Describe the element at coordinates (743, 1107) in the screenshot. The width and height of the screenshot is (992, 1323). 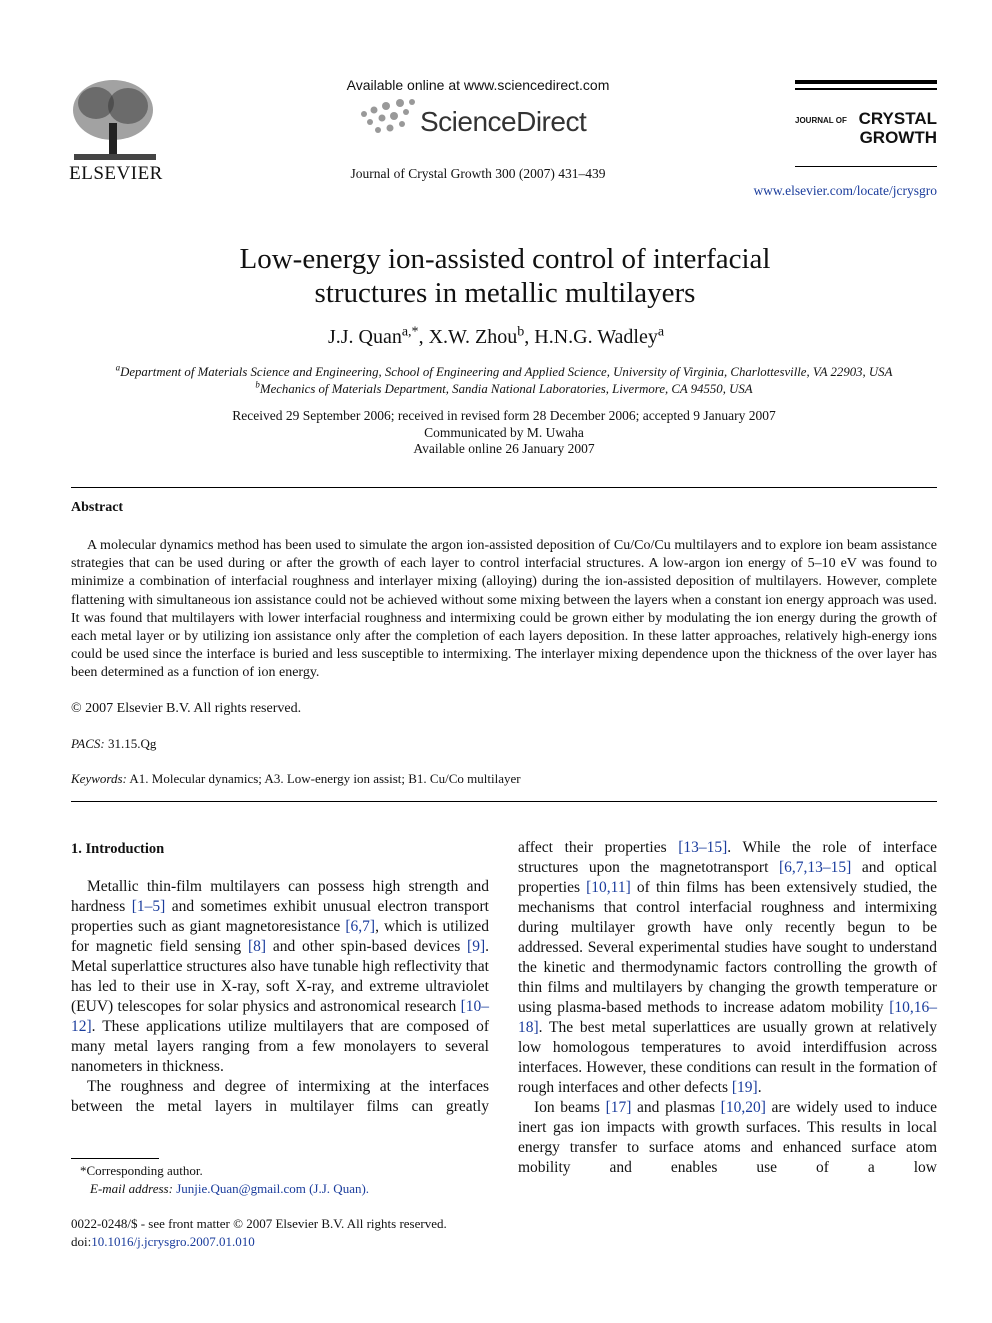
I see `citation: [10,20]` at that location.